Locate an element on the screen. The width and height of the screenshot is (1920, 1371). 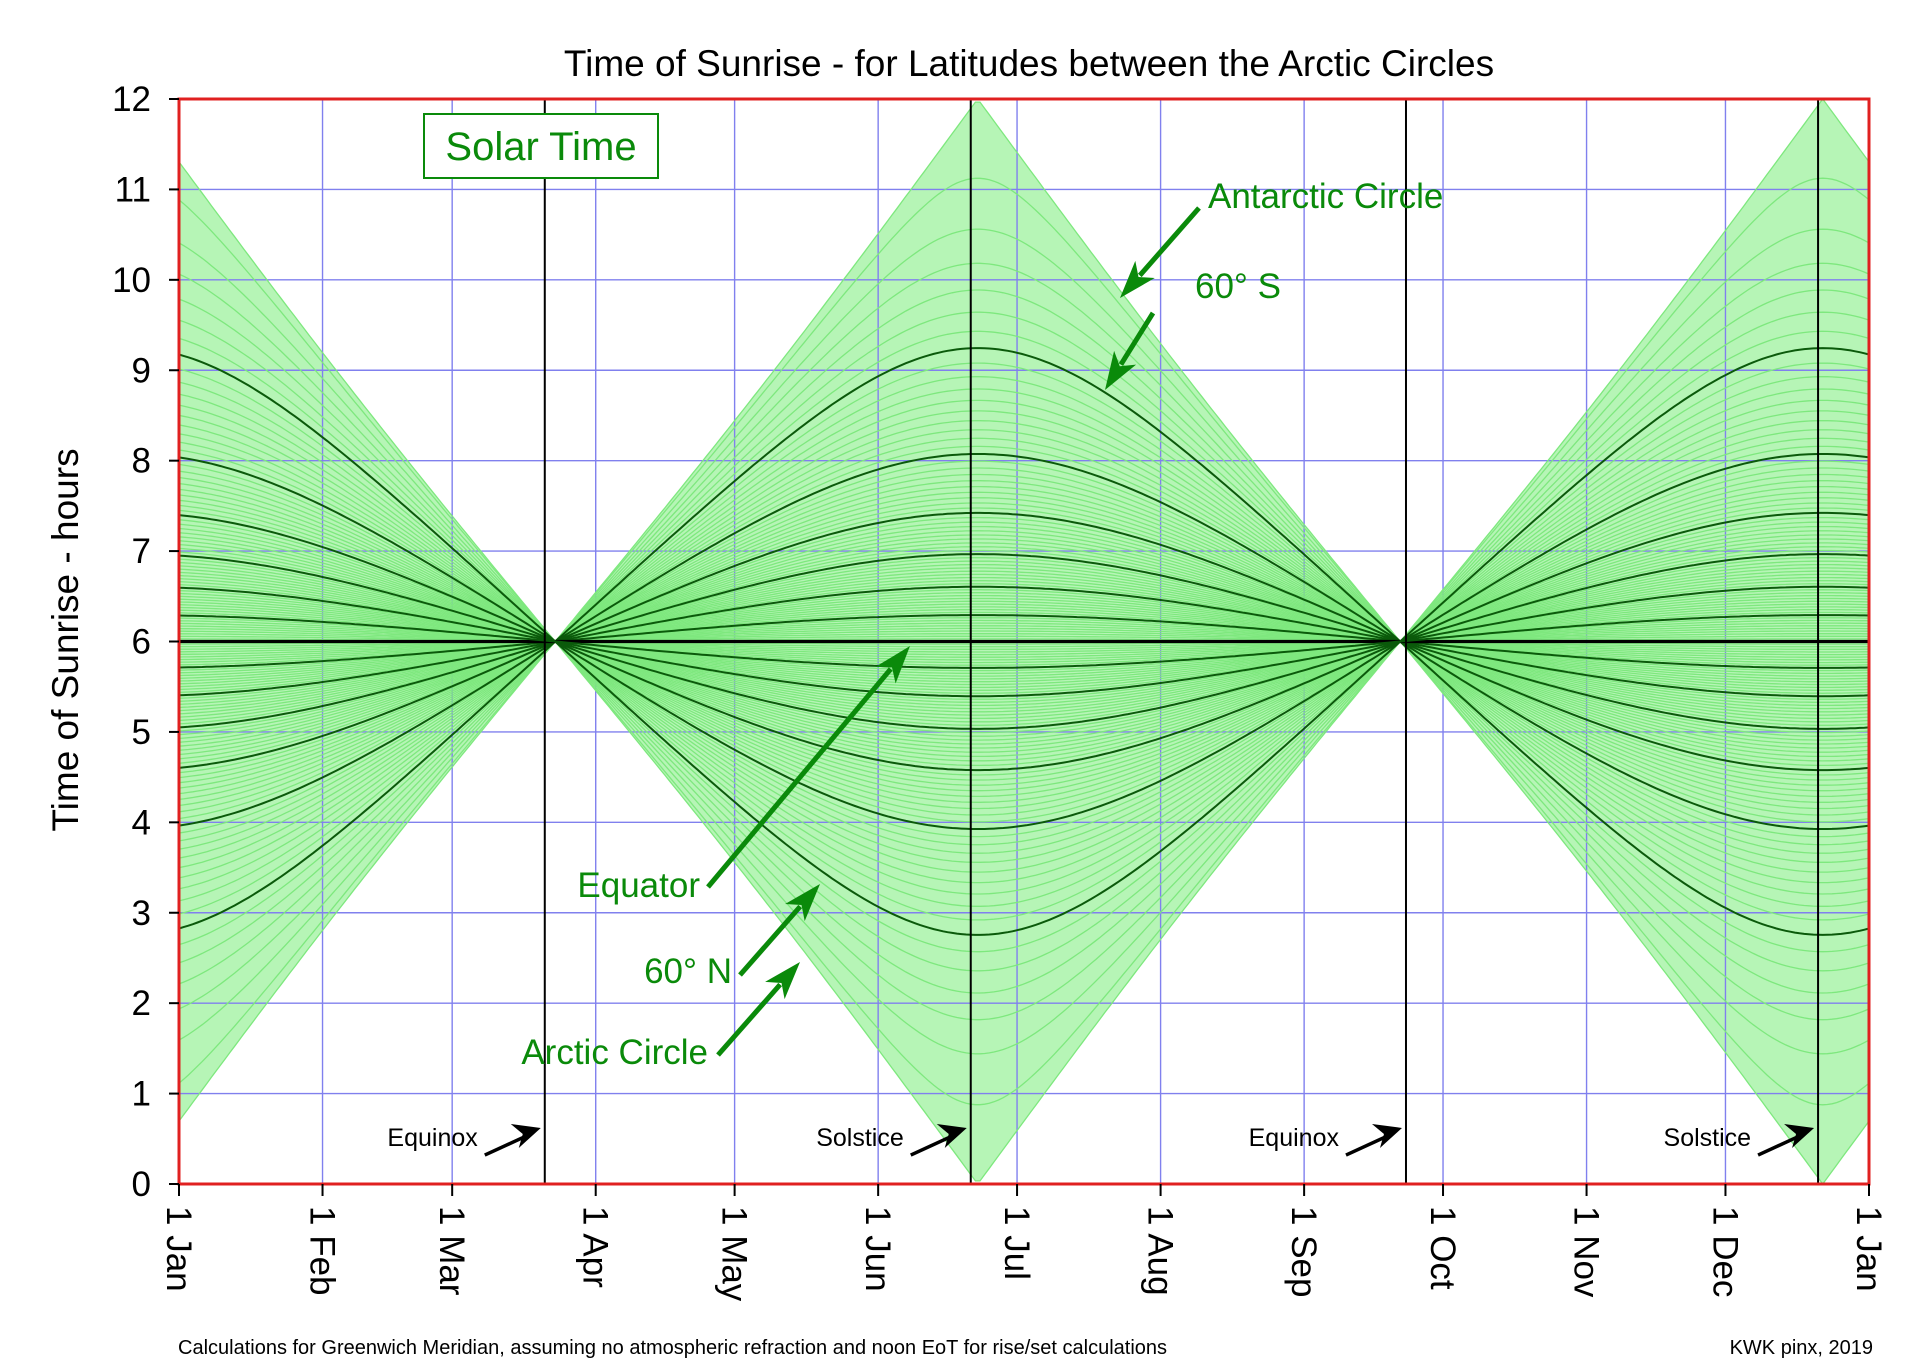
x-tick-label: 1 Oct is located at coordinates (1442, 1248).